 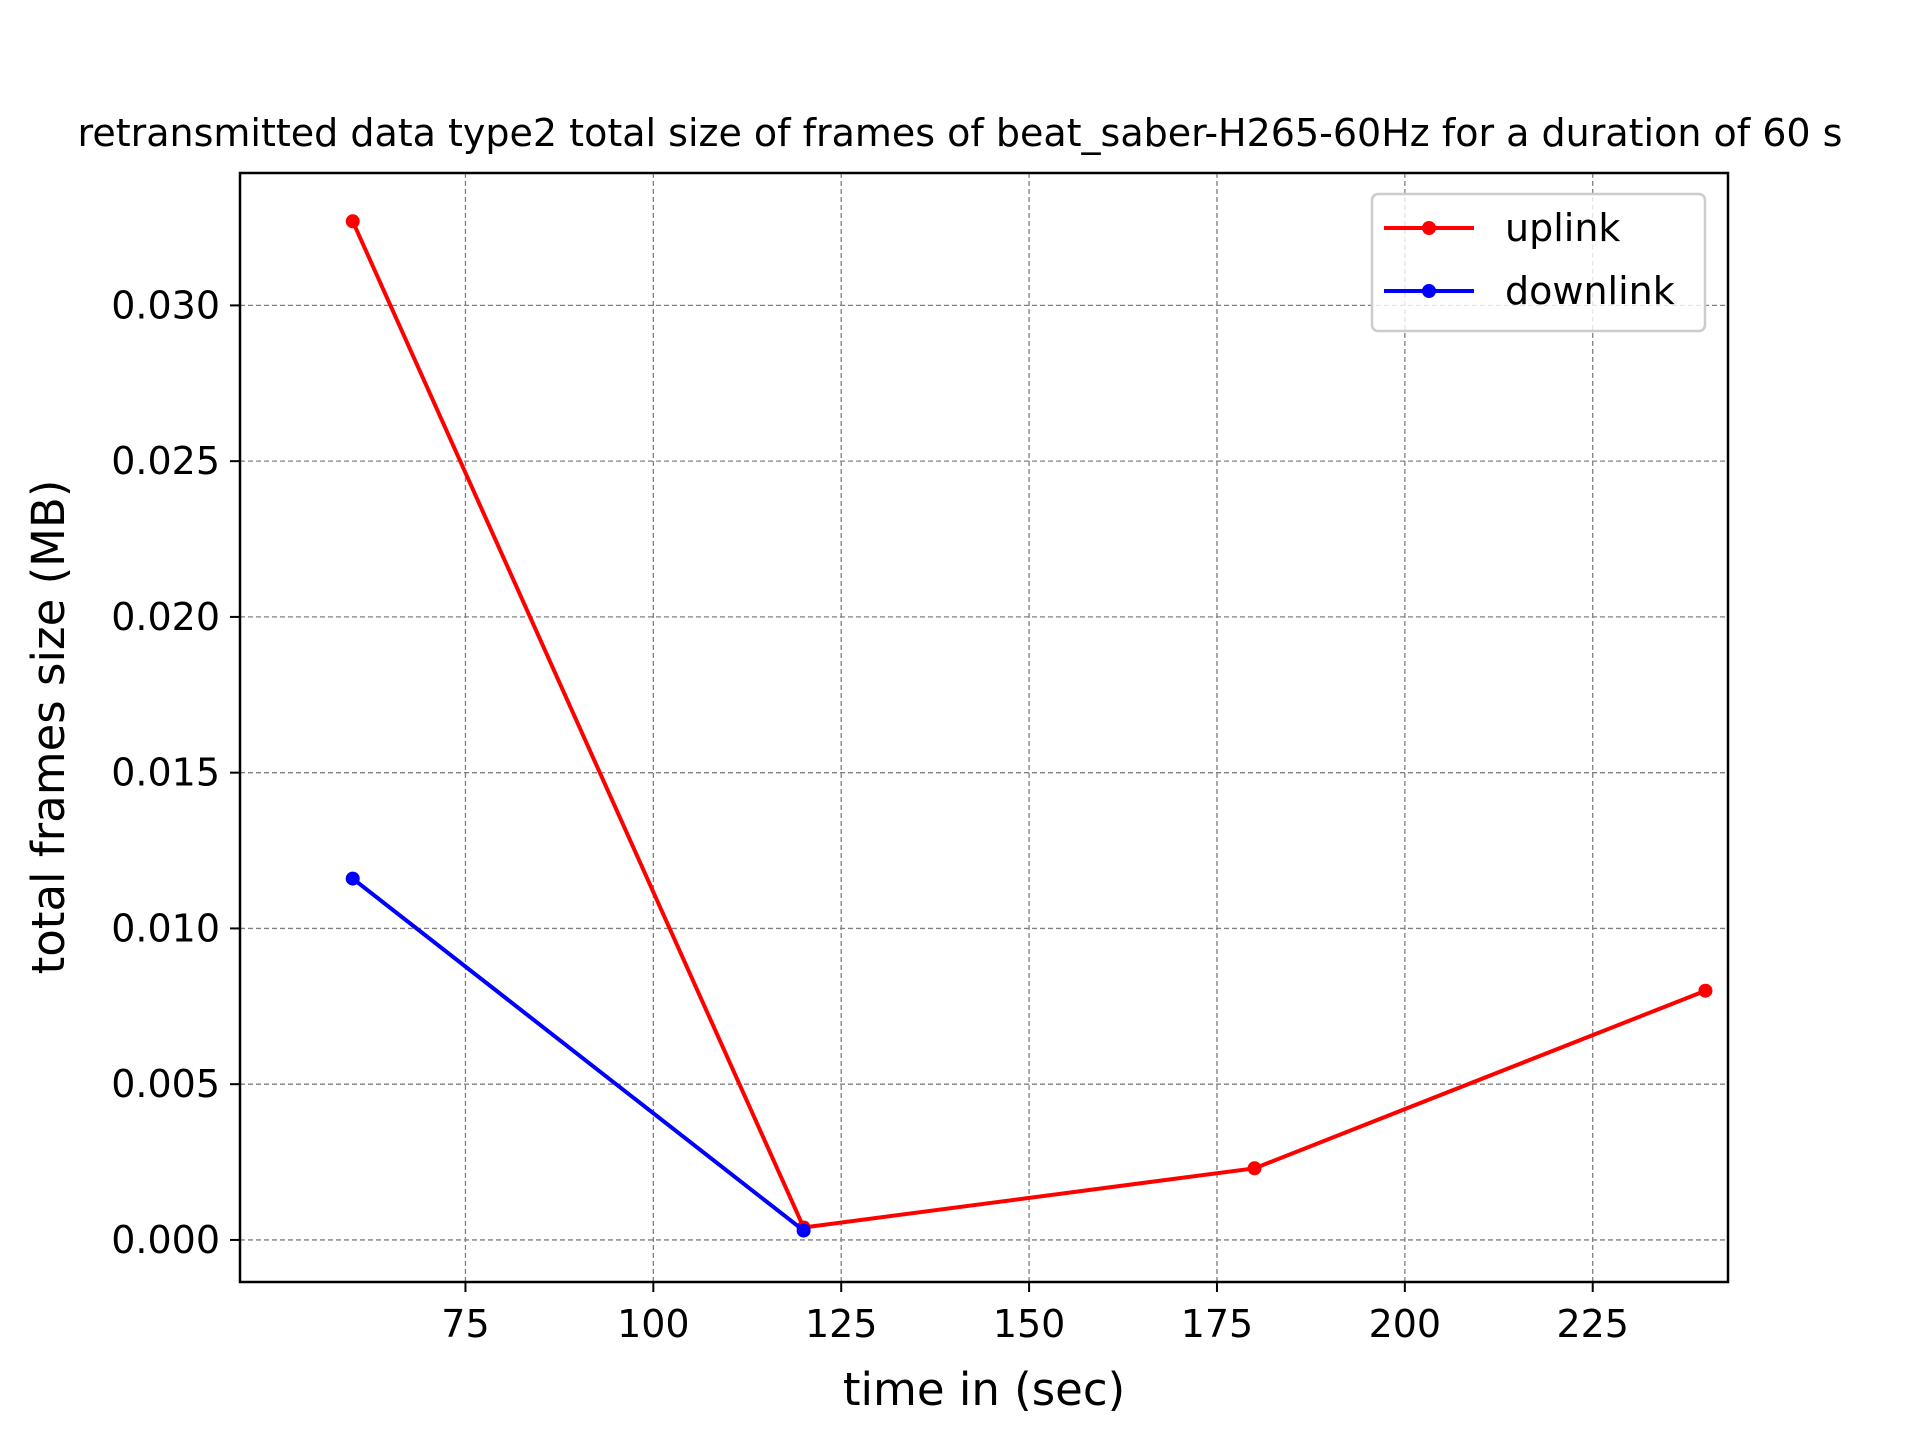 What do you see at coordinates (1029, 1324) in the screenshot?
I see `x-tick-label: 150` at bounding box center [1029, 1324].